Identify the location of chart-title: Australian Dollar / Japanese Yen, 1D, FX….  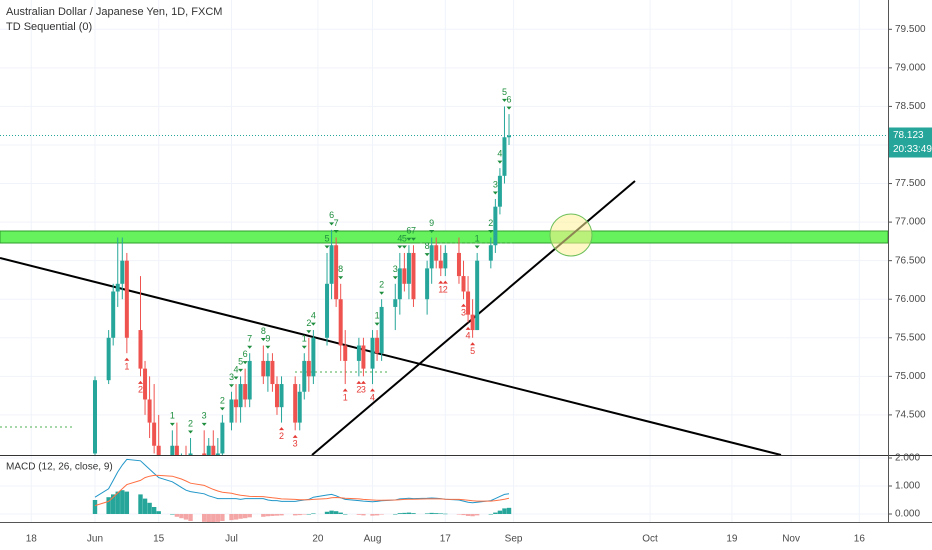
(114, 12).